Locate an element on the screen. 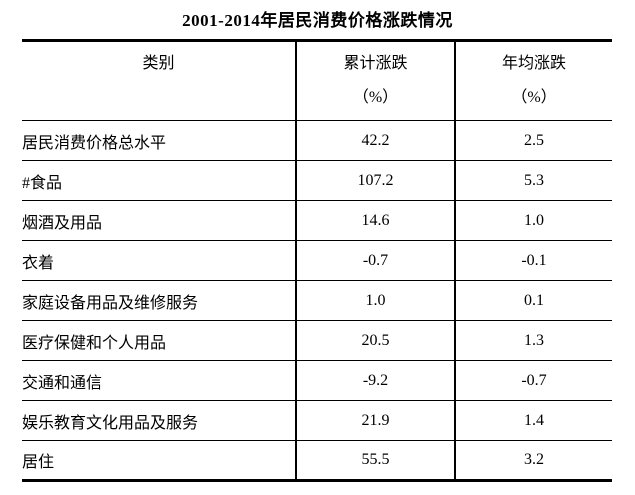 This screenshot has height=495, width=635. annual-cell: 0.1 is located at coordinates (533, 300).